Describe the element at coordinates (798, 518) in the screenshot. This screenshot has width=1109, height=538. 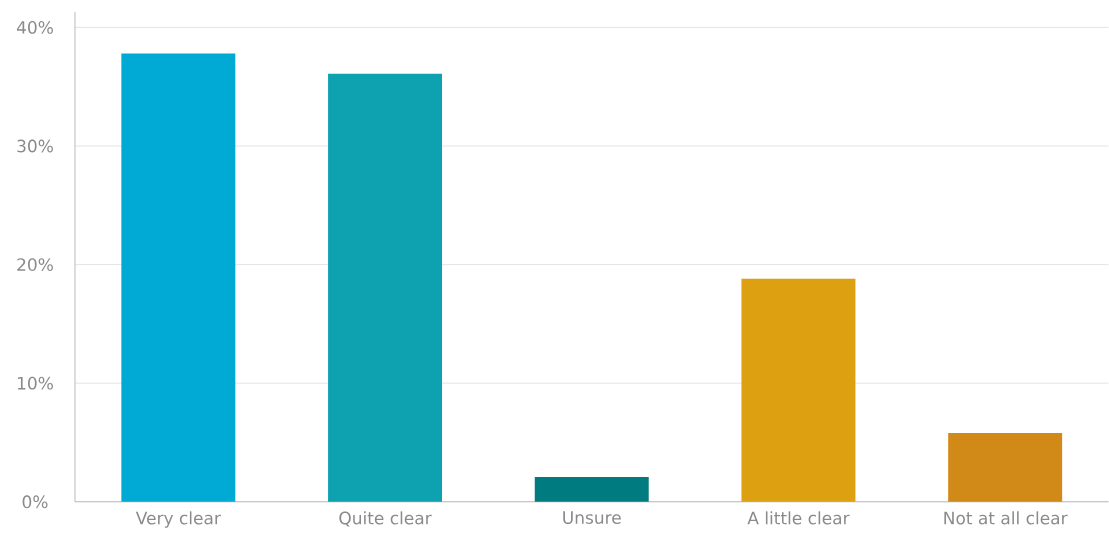
I see `x-tick-label: A little clear` at that location.